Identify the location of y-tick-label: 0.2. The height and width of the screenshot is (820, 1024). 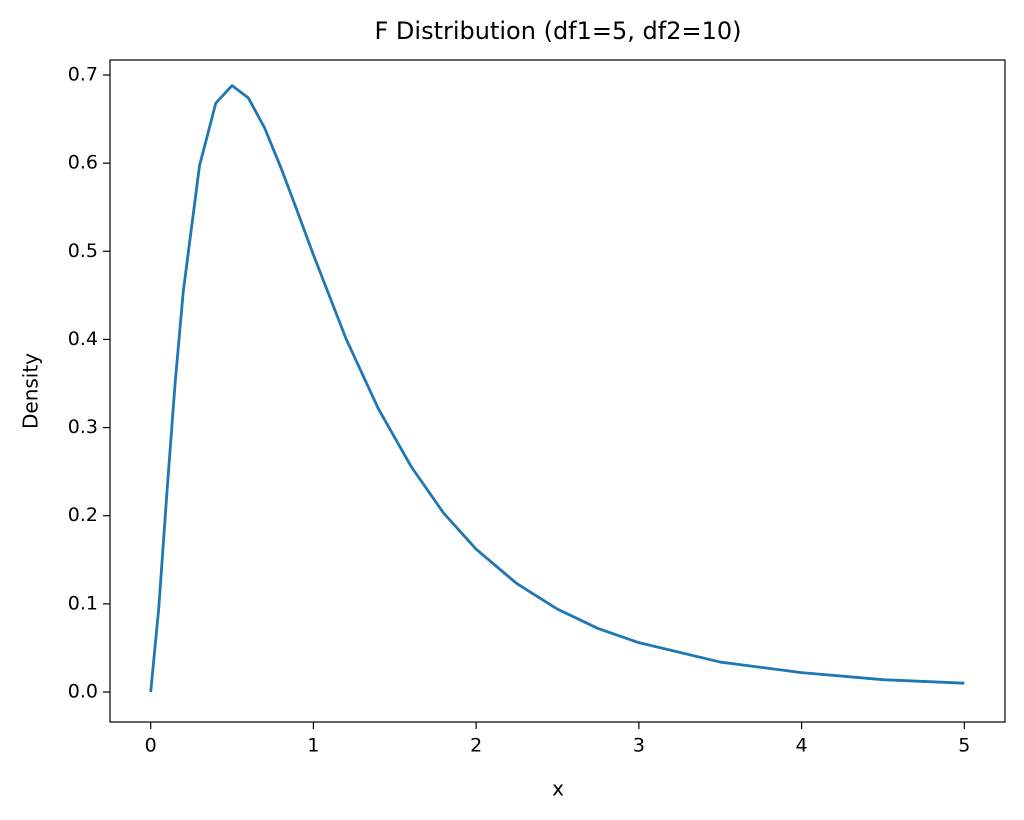
(83, 515).